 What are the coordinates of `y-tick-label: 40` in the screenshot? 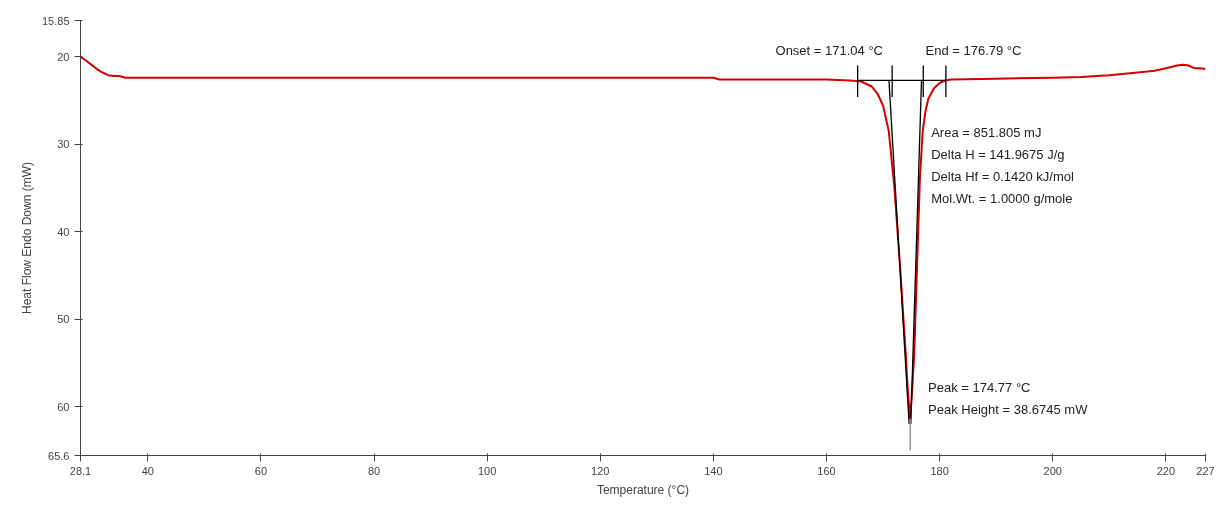 It's located at (63, 231).